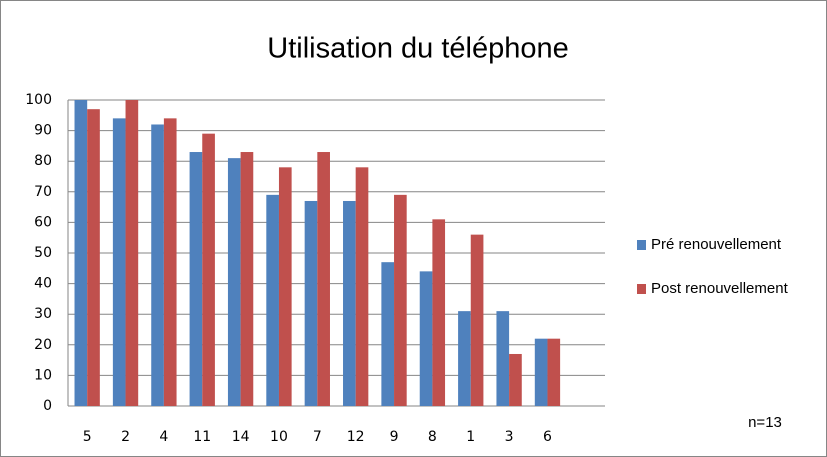 Image resolution: width=827 pixels, height=457 pixels. I want to click on y-tick-label: 20, so click(43, 345).